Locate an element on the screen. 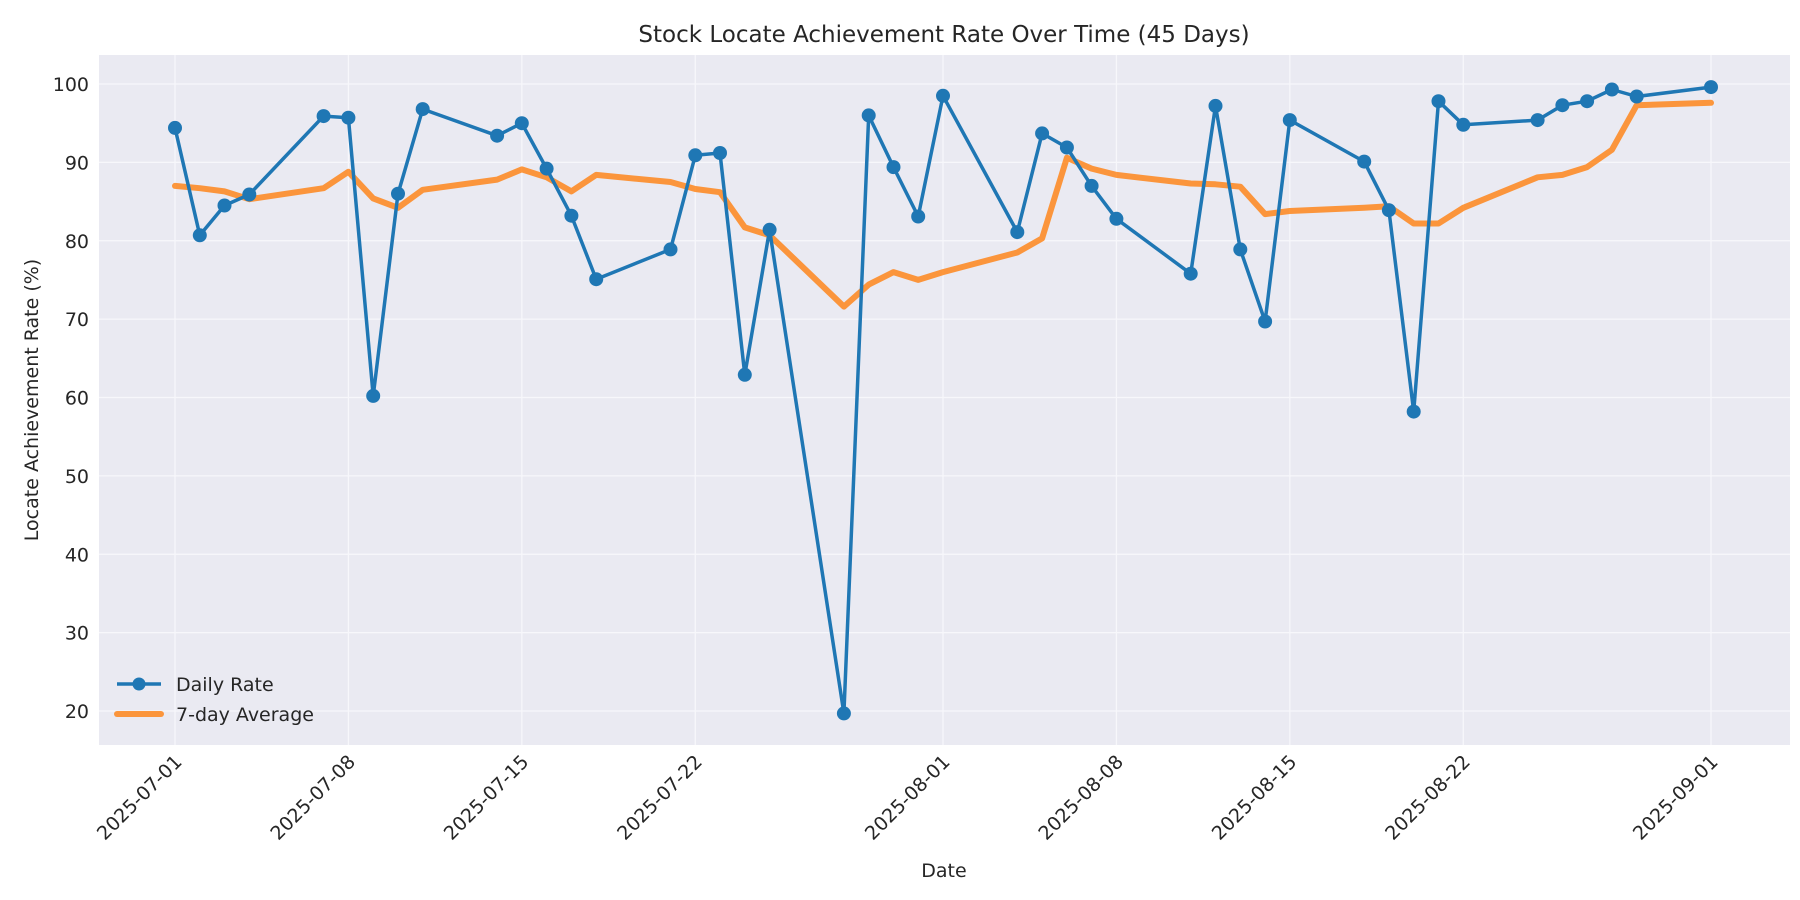 This screenshot has height=900, width=1800. x-tick-label: 2025-08-15 is located at coordinates (1255, 798).